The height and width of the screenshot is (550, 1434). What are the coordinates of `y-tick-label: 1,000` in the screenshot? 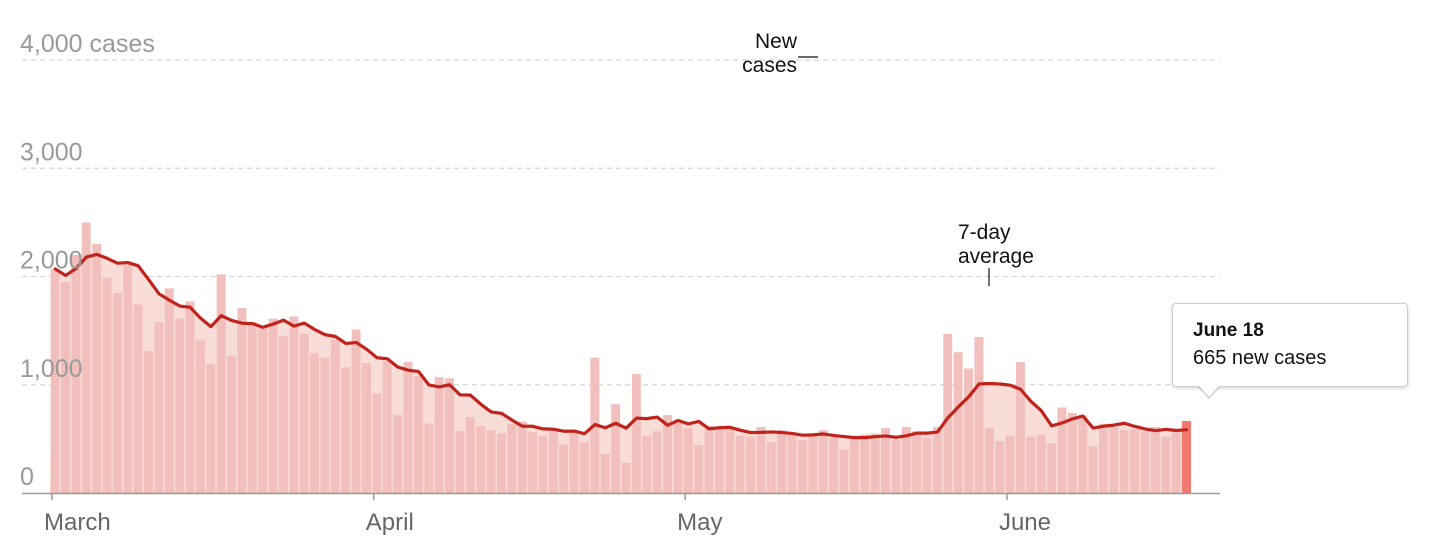 It's located at (51, 369).